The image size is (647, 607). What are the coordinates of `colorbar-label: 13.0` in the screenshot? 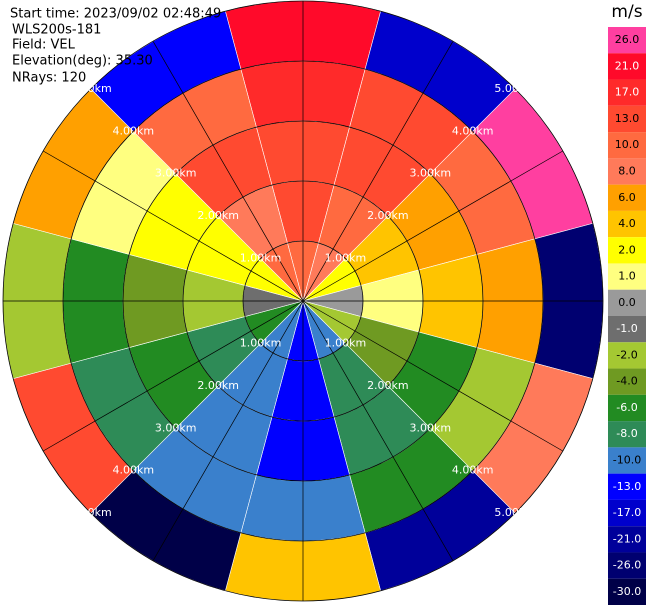 It's located at (627, 118).